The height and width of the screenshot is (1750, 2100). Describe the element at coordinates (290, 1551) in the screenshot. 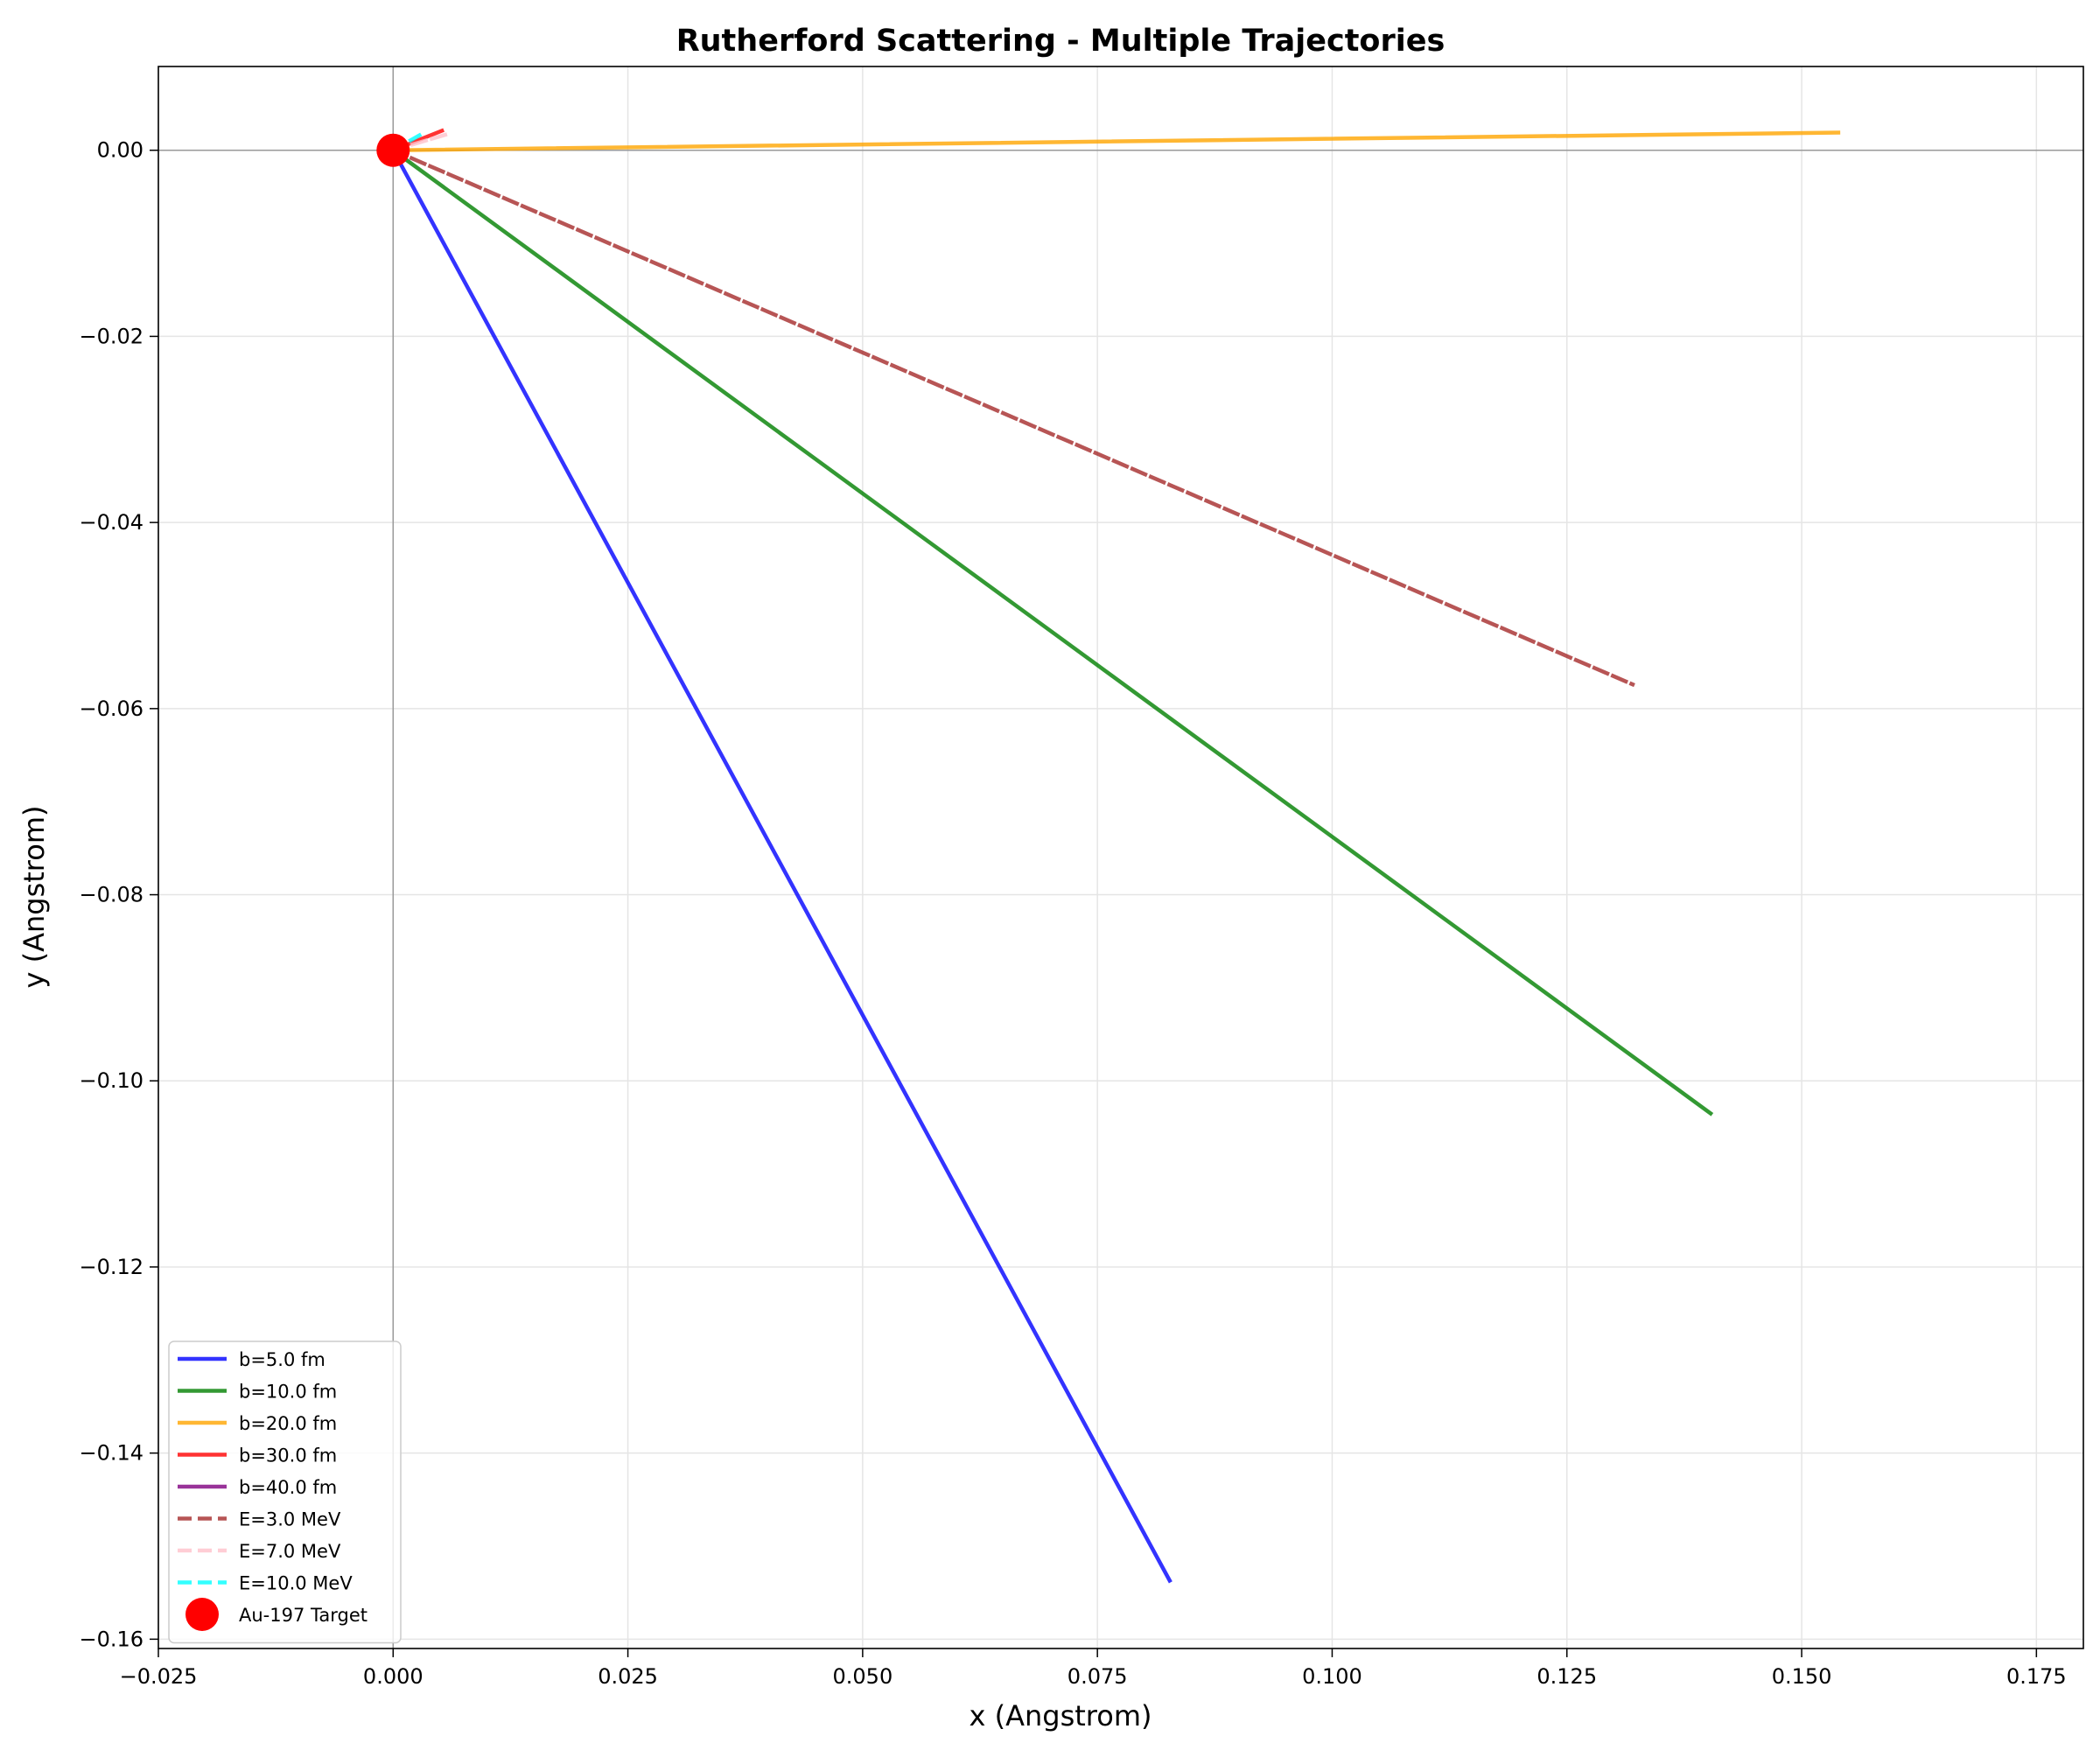

I see `legend-label: E=7.0 MeV` at that location.